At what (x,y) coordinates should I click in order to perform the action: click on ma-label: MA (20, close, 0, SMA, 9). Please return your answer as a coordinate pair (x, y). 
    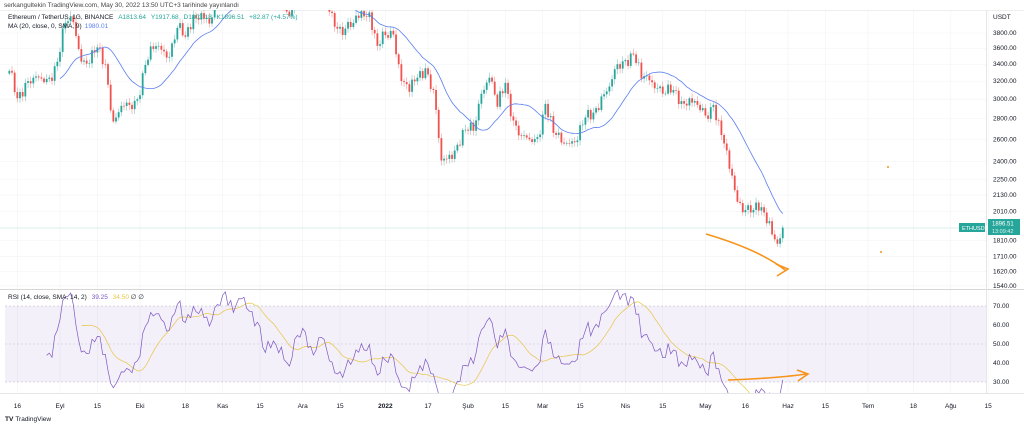
    Looking at the image, I should click on (45, 26).